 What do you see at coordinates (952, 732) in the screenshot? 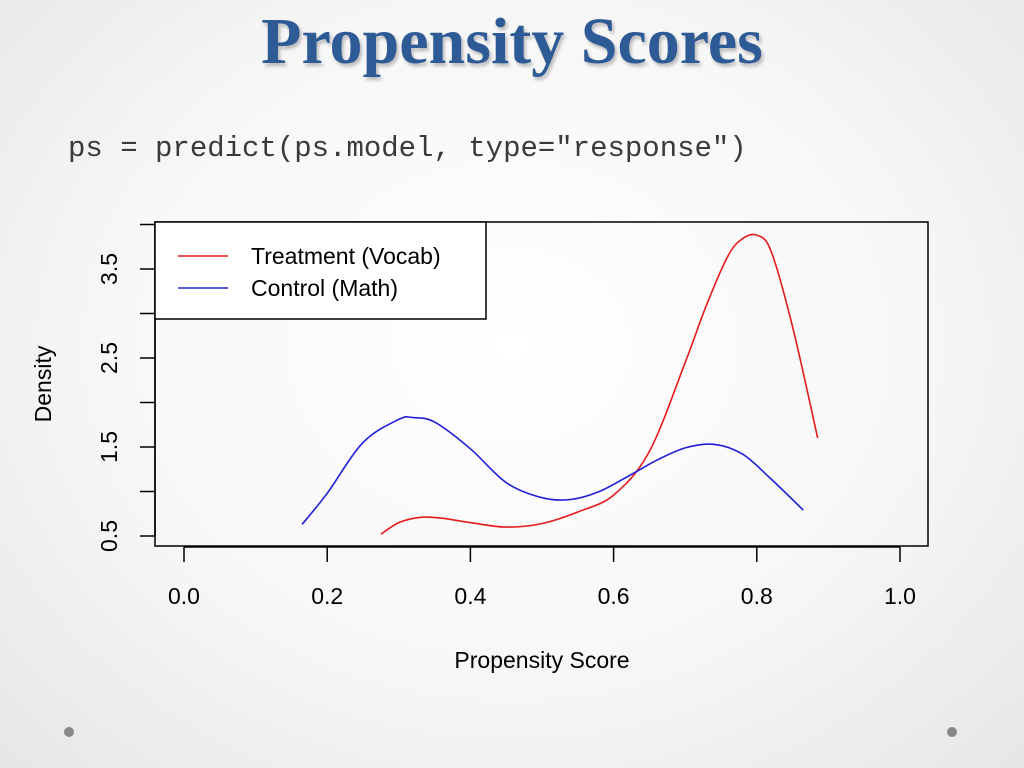
I see `bottom-right-dot` at bounding box center [952, 732].